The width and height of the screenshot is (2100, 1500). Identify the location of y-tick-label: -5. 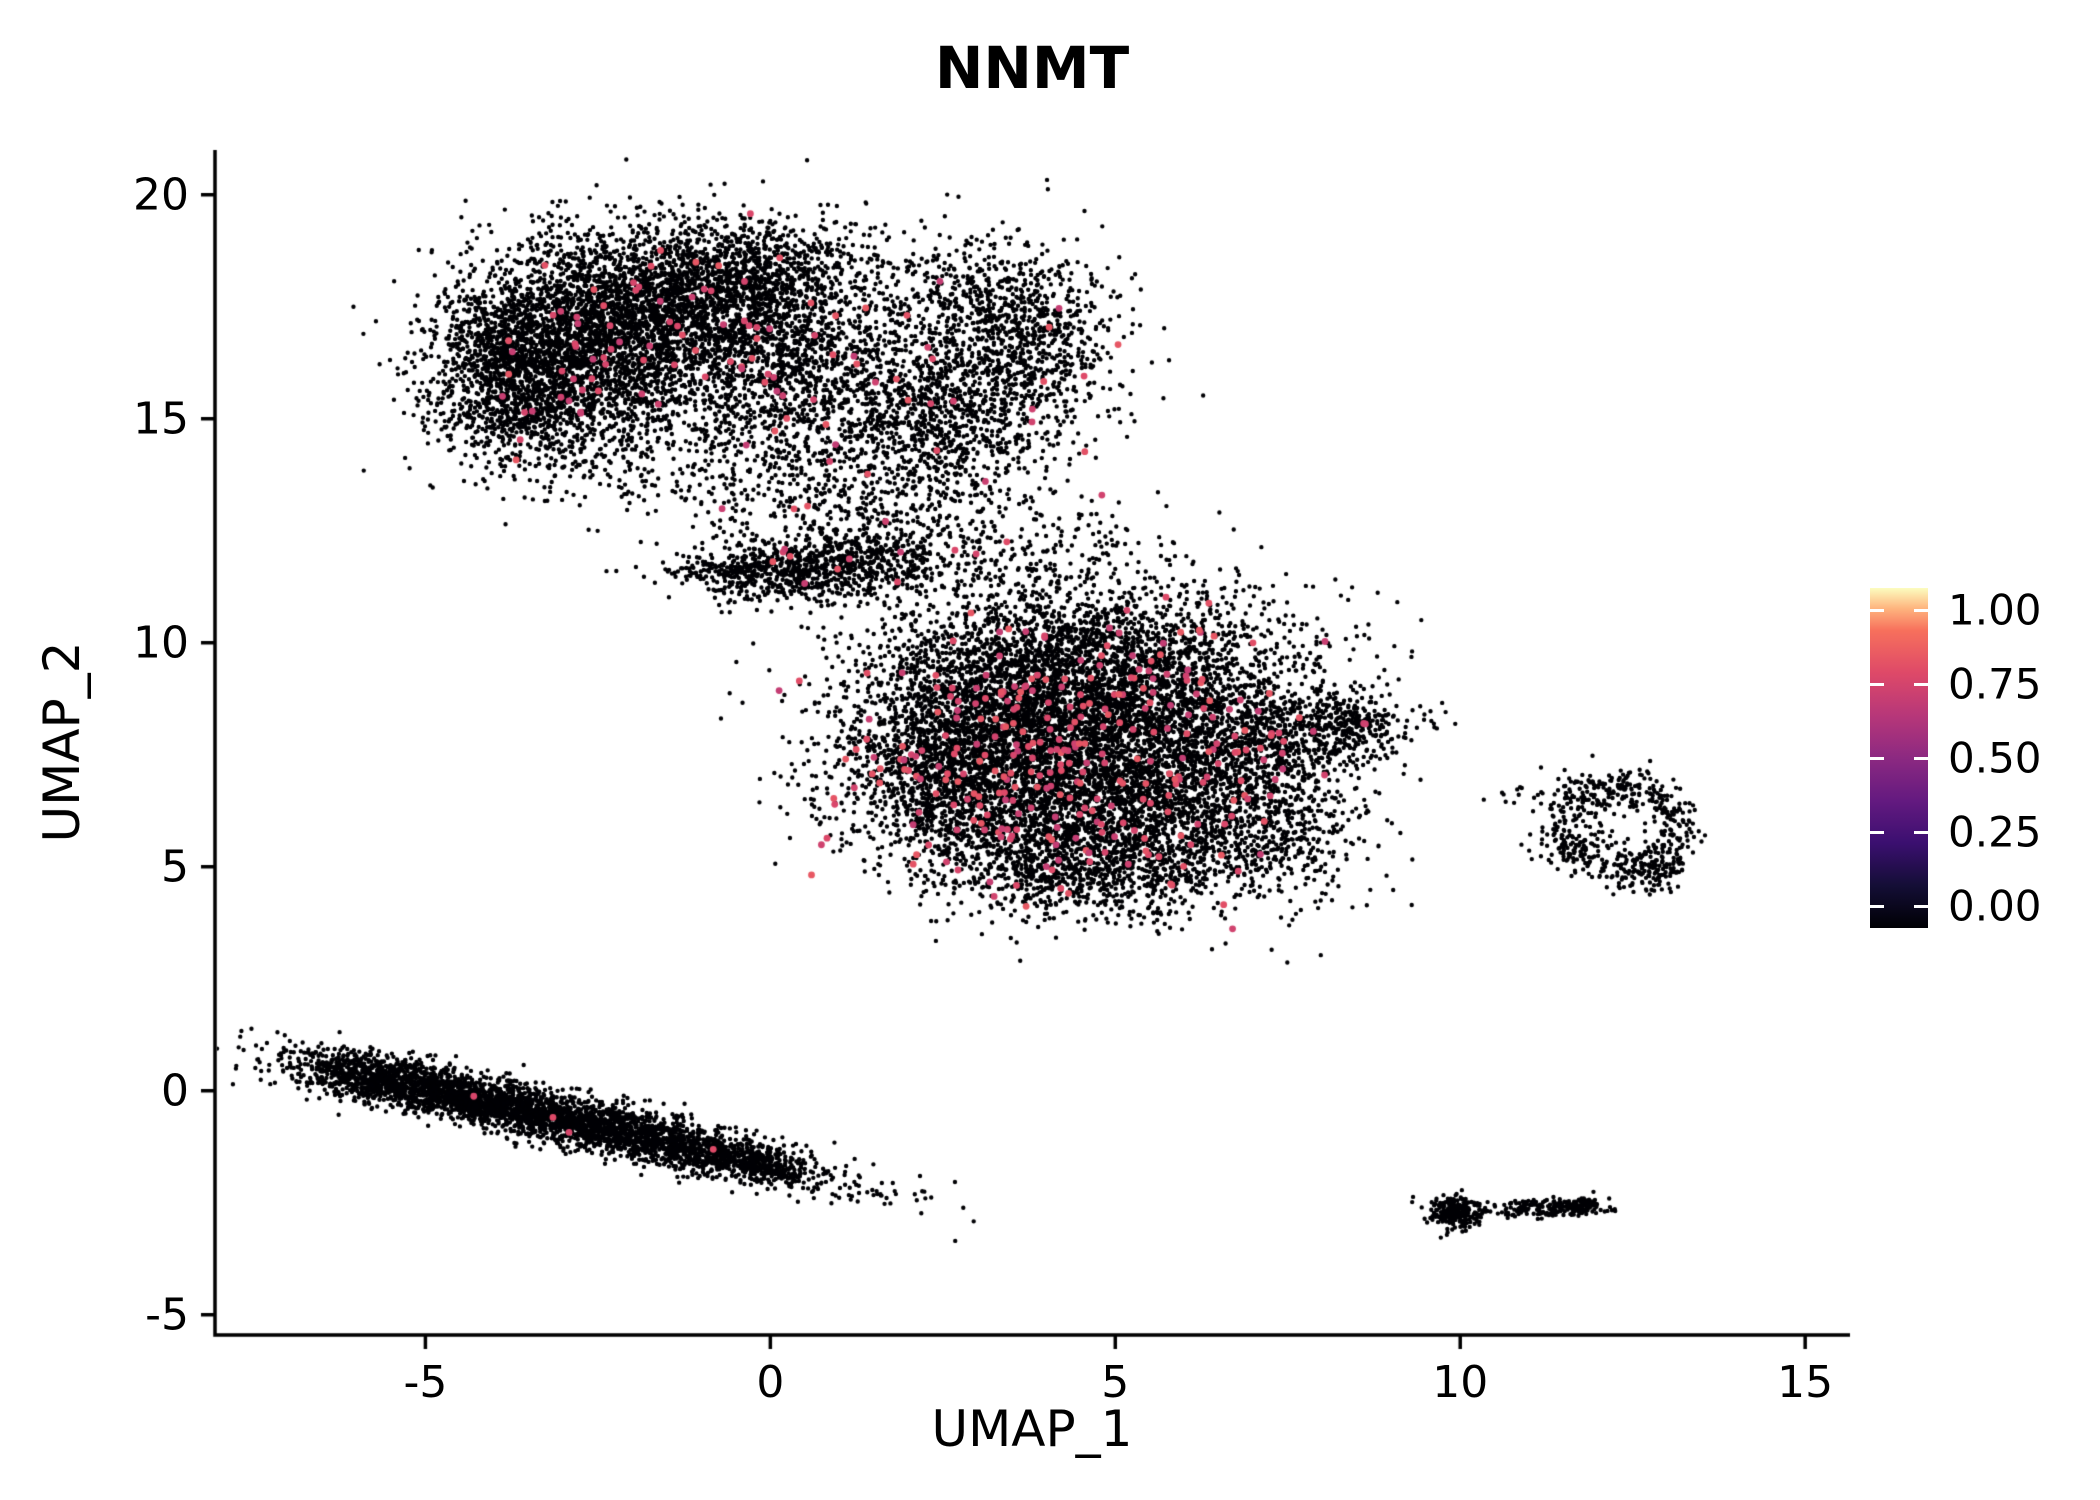
(167, 1315).